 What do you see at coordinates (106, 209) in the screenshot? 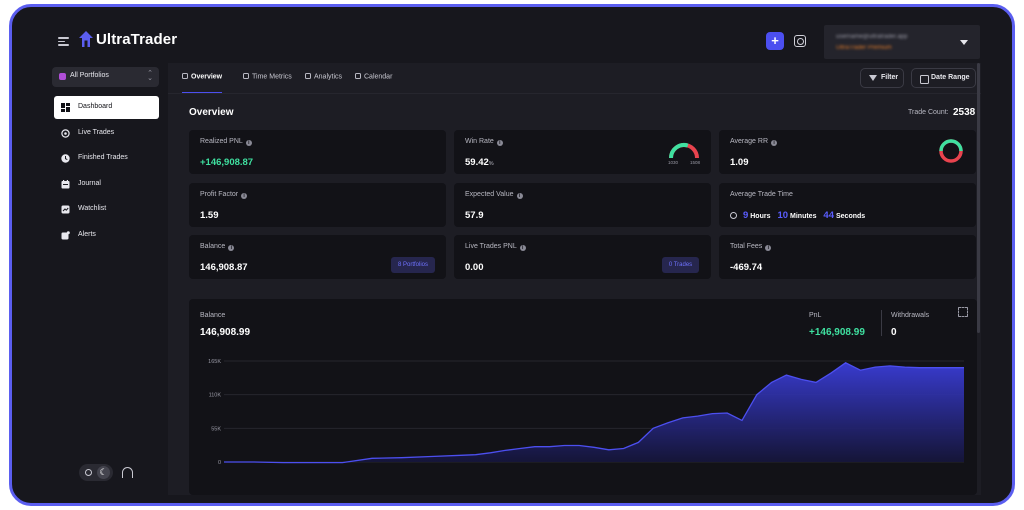
I see `sidebar-item-watchlist: Watchlist` at bounding box center [106, 209].